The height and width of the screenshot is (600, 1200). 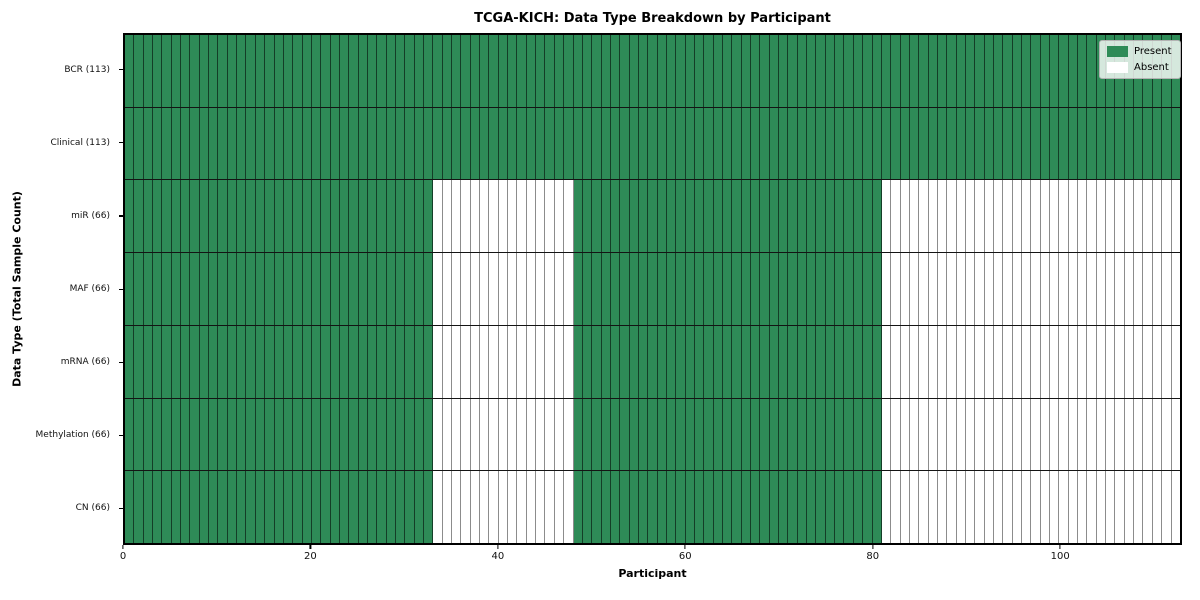 I want to click on ytick-mark, so click(x=121, y=508).